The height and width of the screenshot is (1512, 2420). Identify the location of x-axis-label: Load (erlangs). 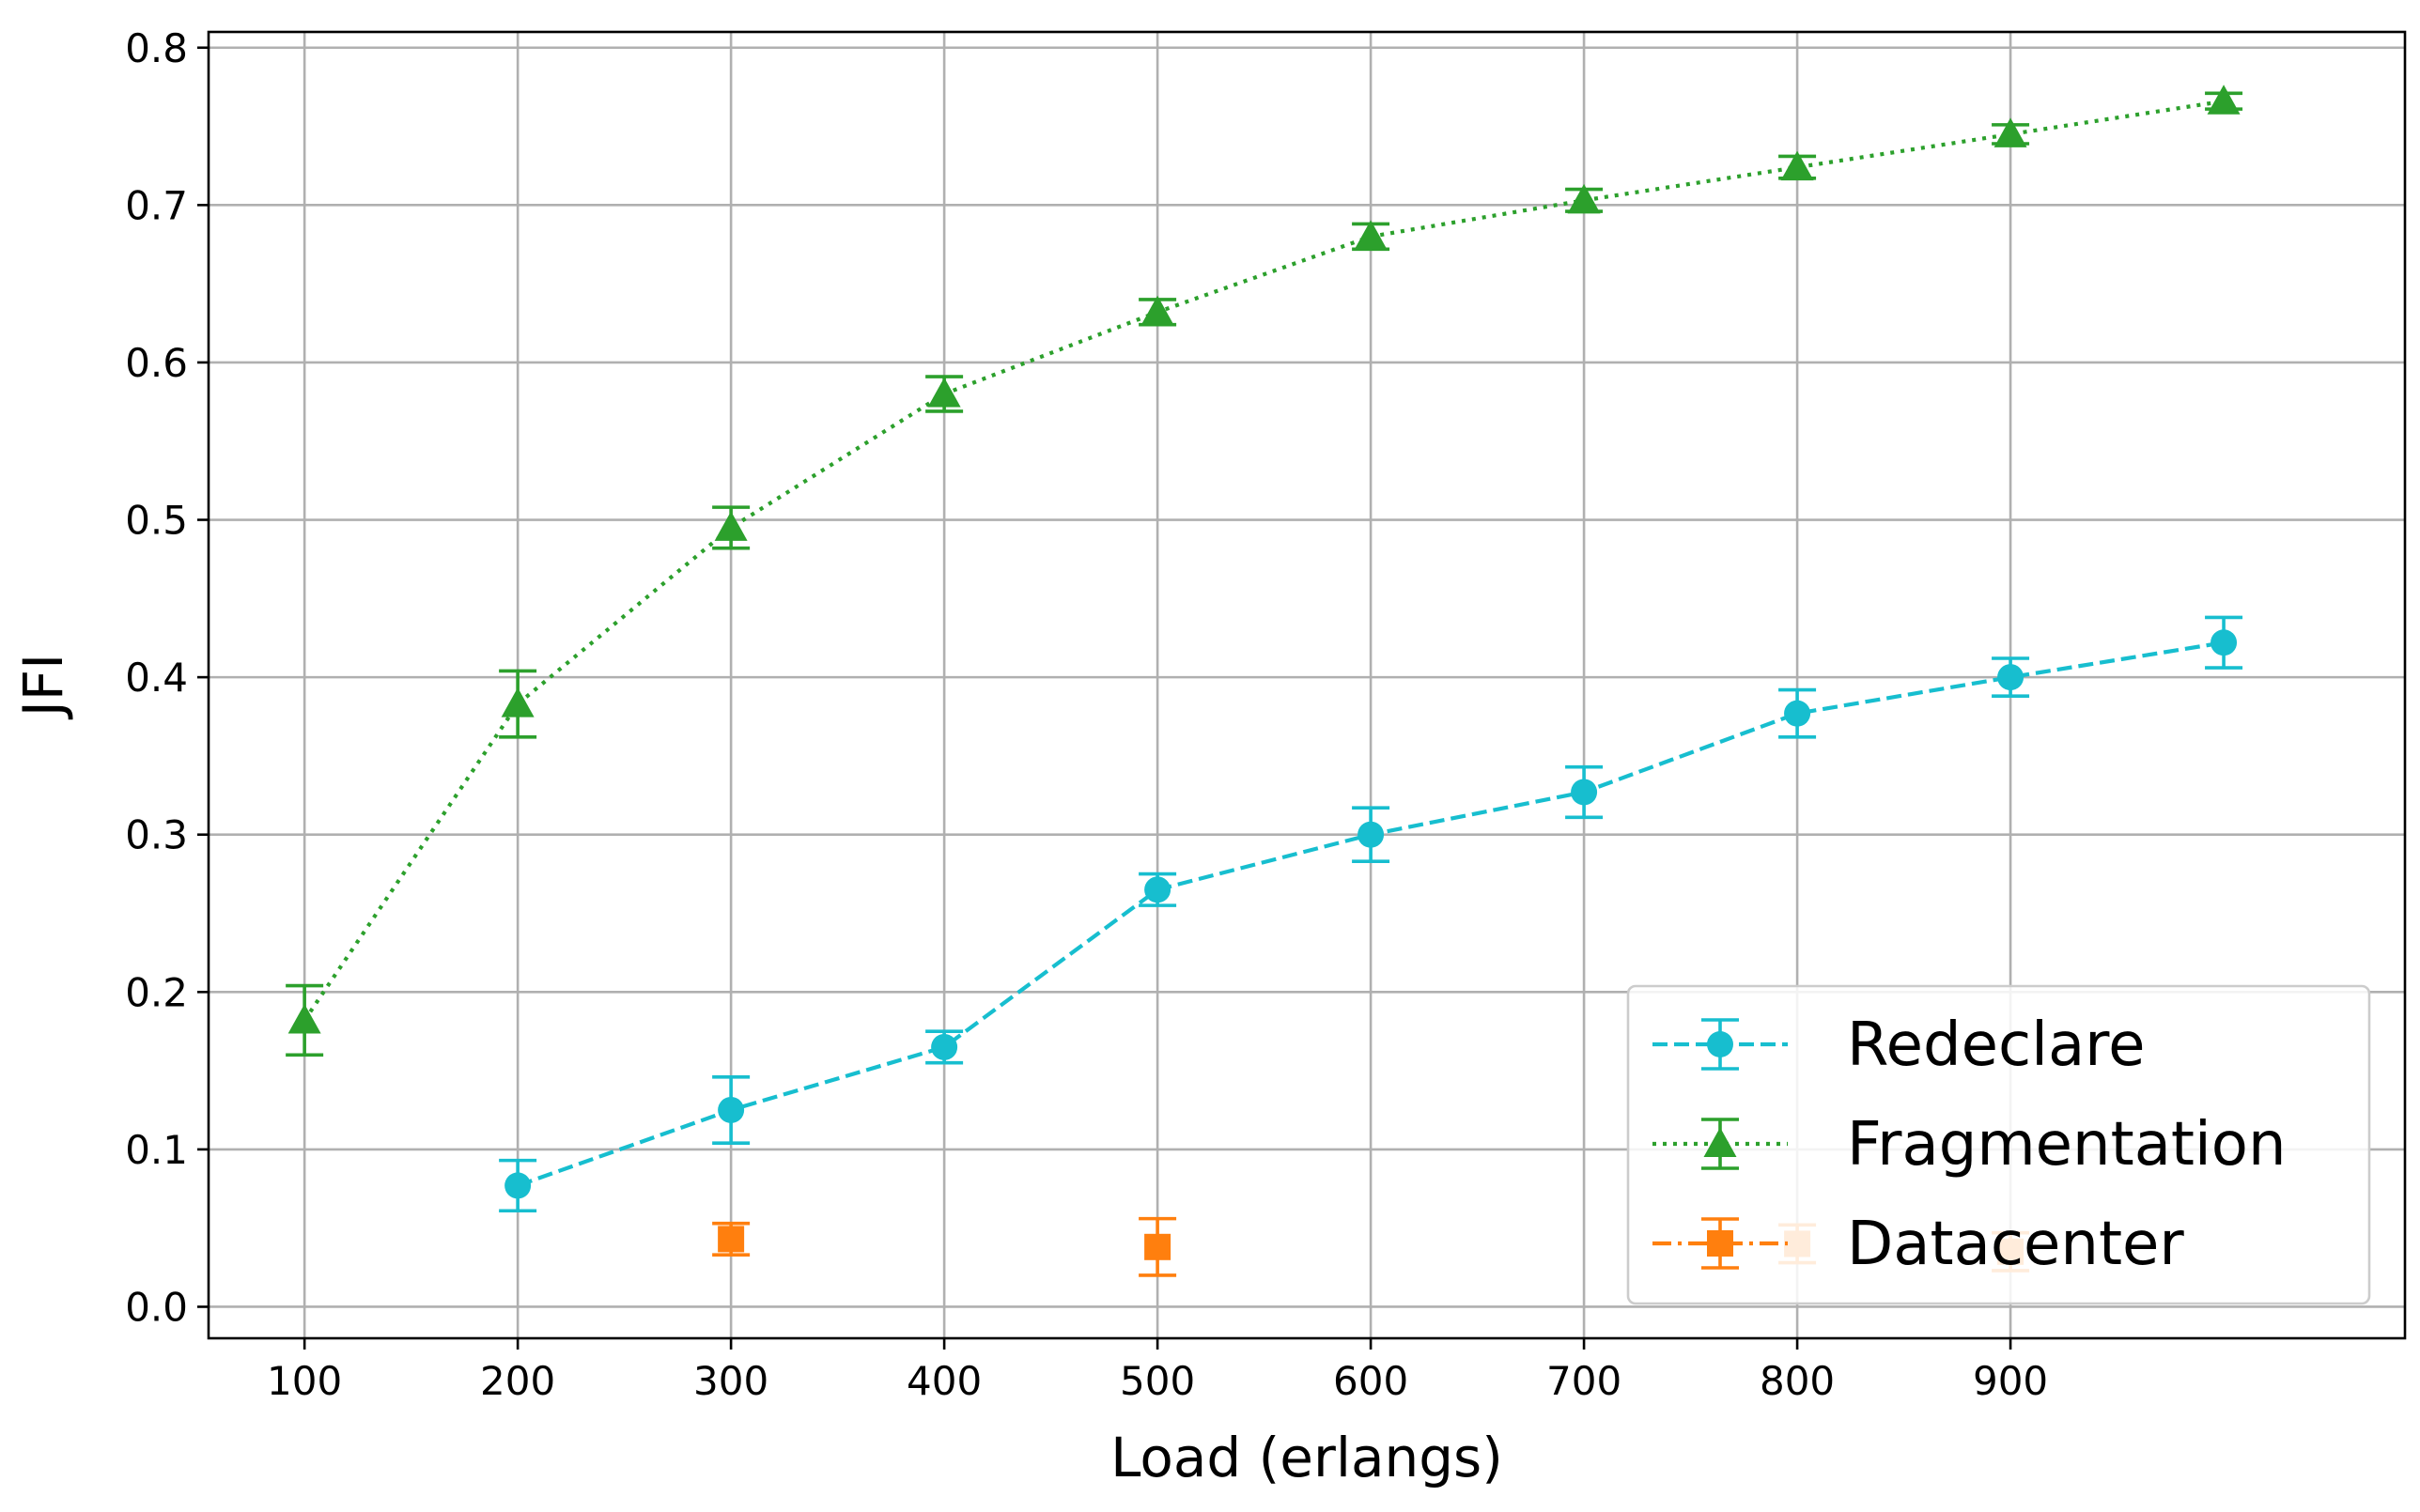
(1306, 1457).